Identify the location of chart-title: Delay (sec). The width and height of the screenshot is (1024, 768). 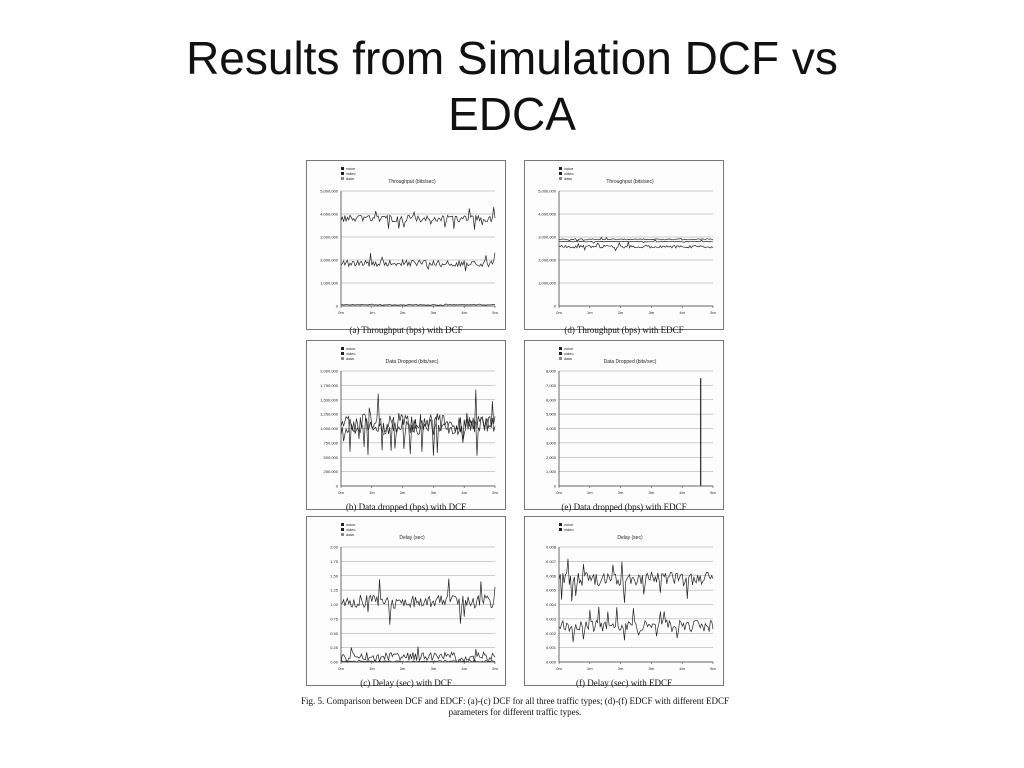
(630, 538).